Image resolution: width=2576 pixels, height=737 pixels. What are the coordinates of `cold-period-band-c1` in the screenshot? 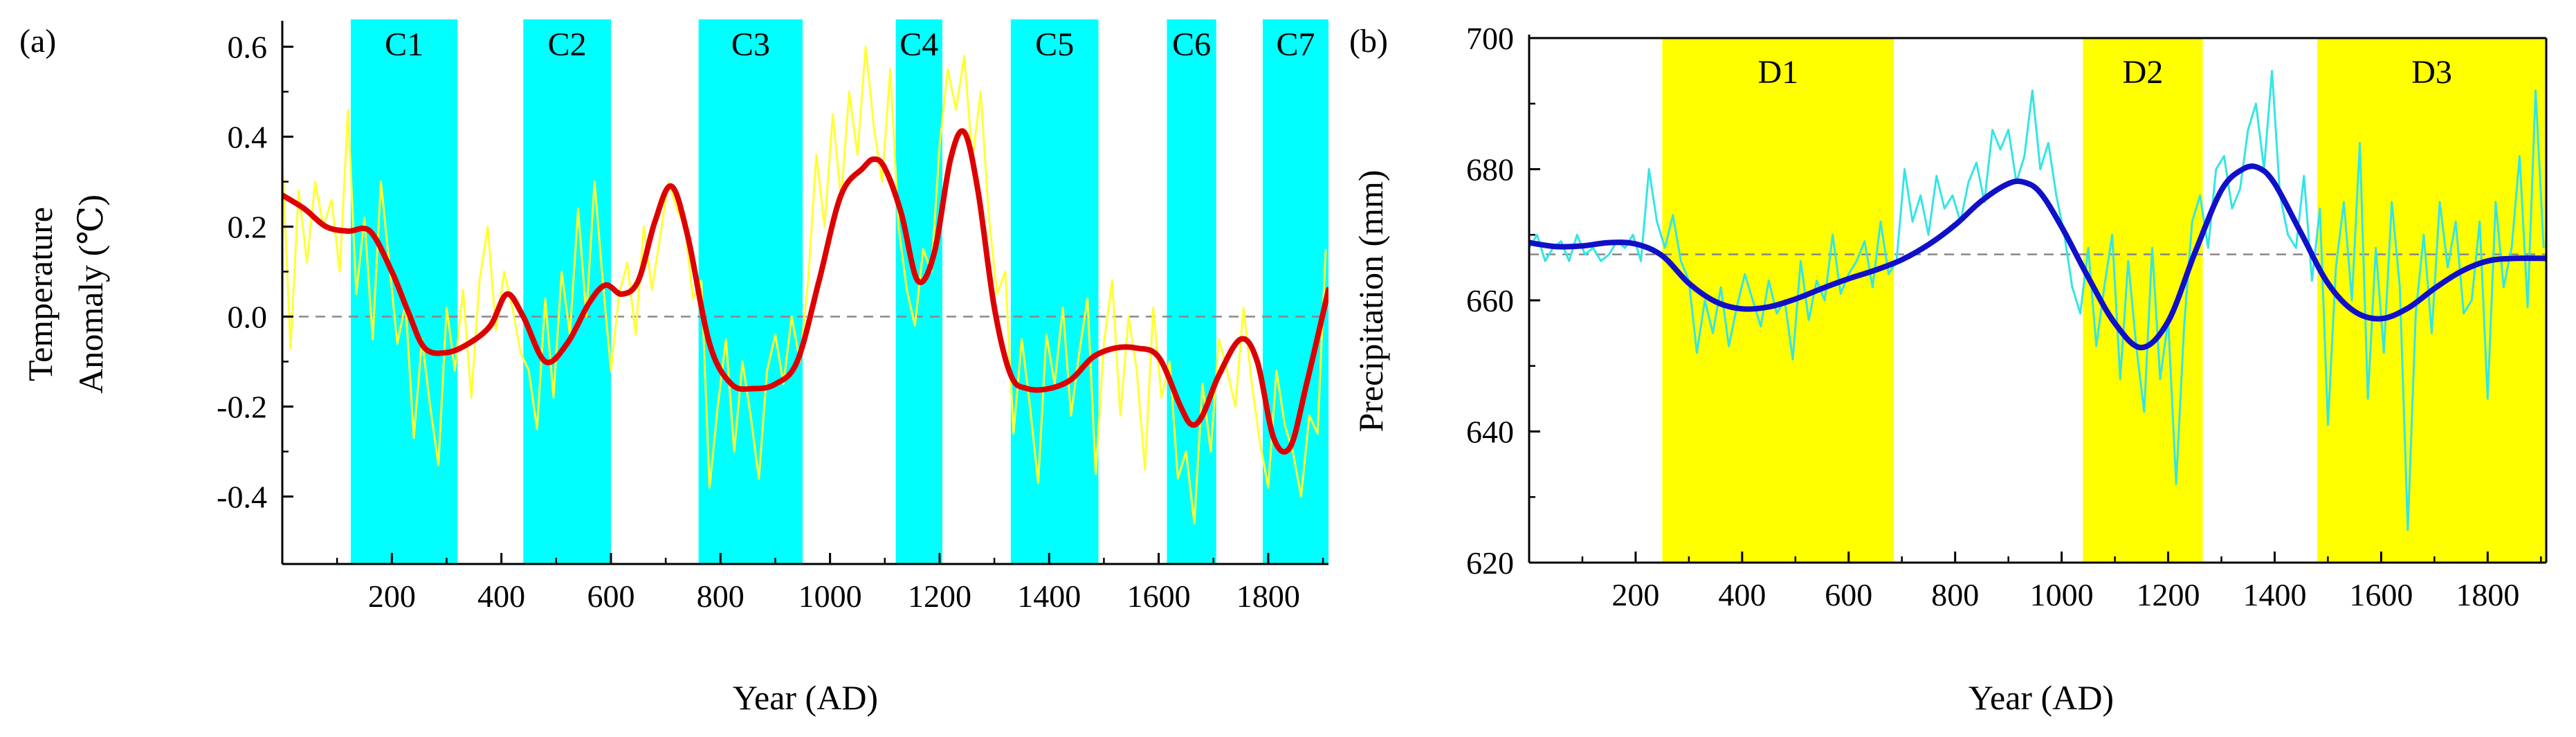 It's located at (404, 291).